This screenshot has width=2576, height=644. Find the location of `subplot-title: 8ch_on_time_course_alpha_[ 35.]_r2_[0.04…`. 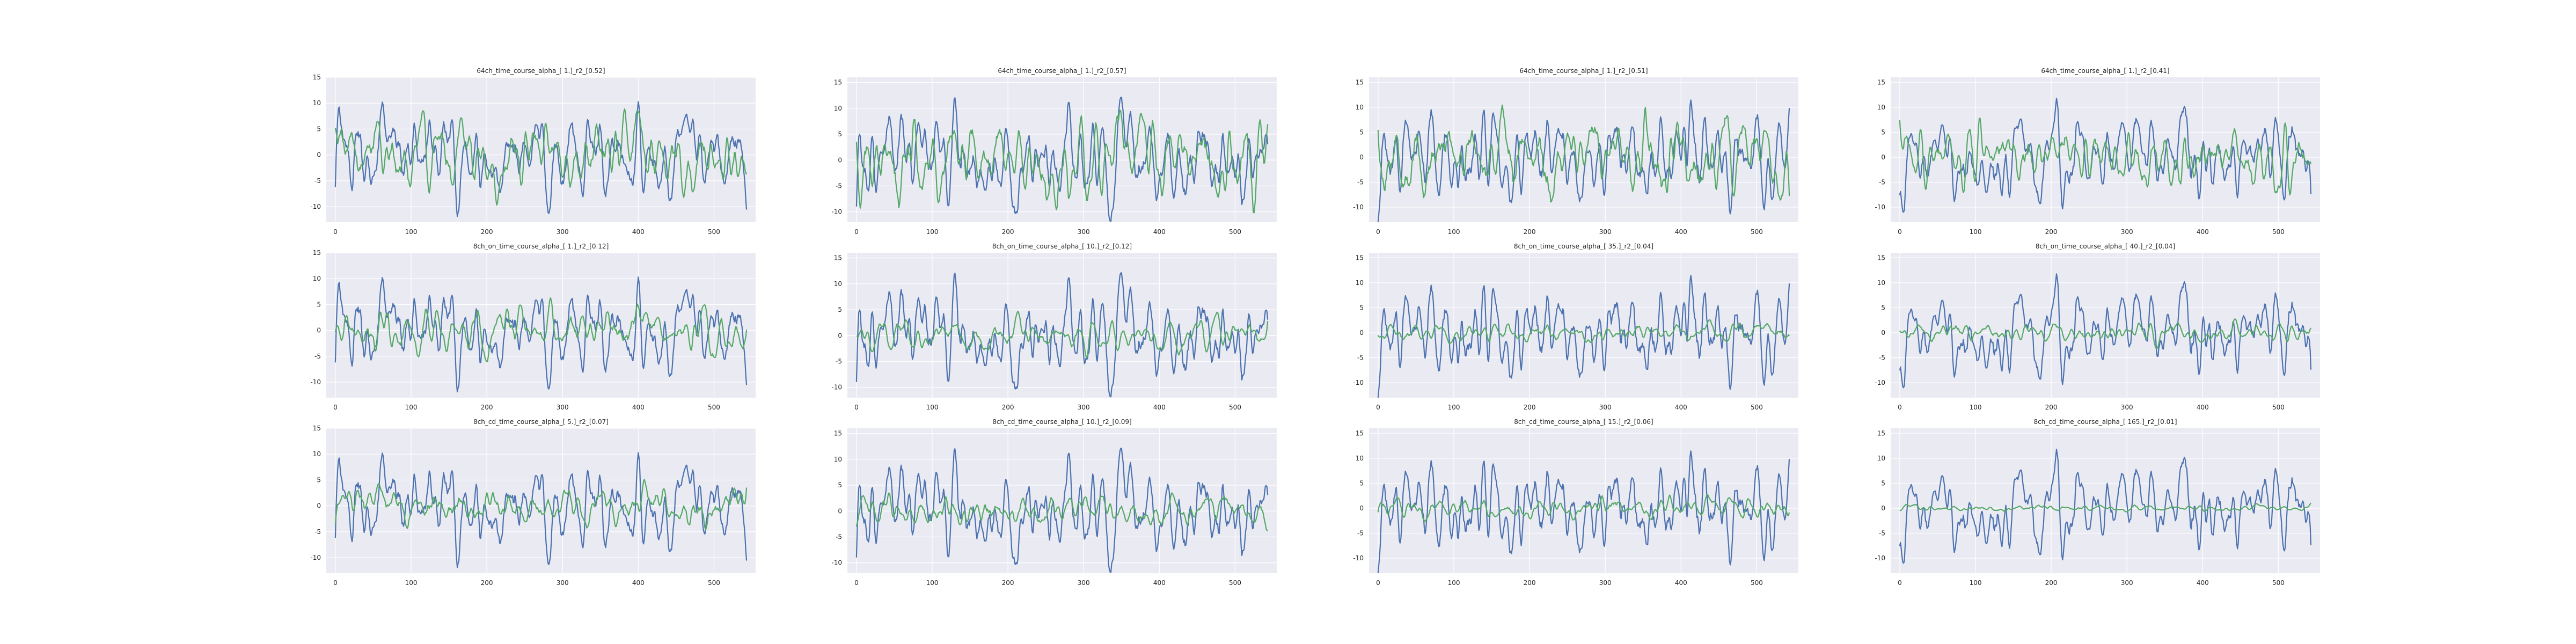

subplot-title: 8ch_on_time_course_alpha_[ 35.]_r2_[0.04… is located at coordinates (1583, 246).